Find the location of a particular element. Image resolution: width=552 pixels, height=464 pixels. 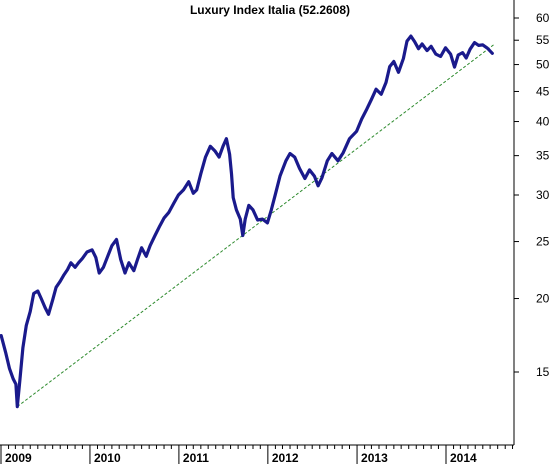

y-tick-label: 40 is located at coordinates (543, 122).